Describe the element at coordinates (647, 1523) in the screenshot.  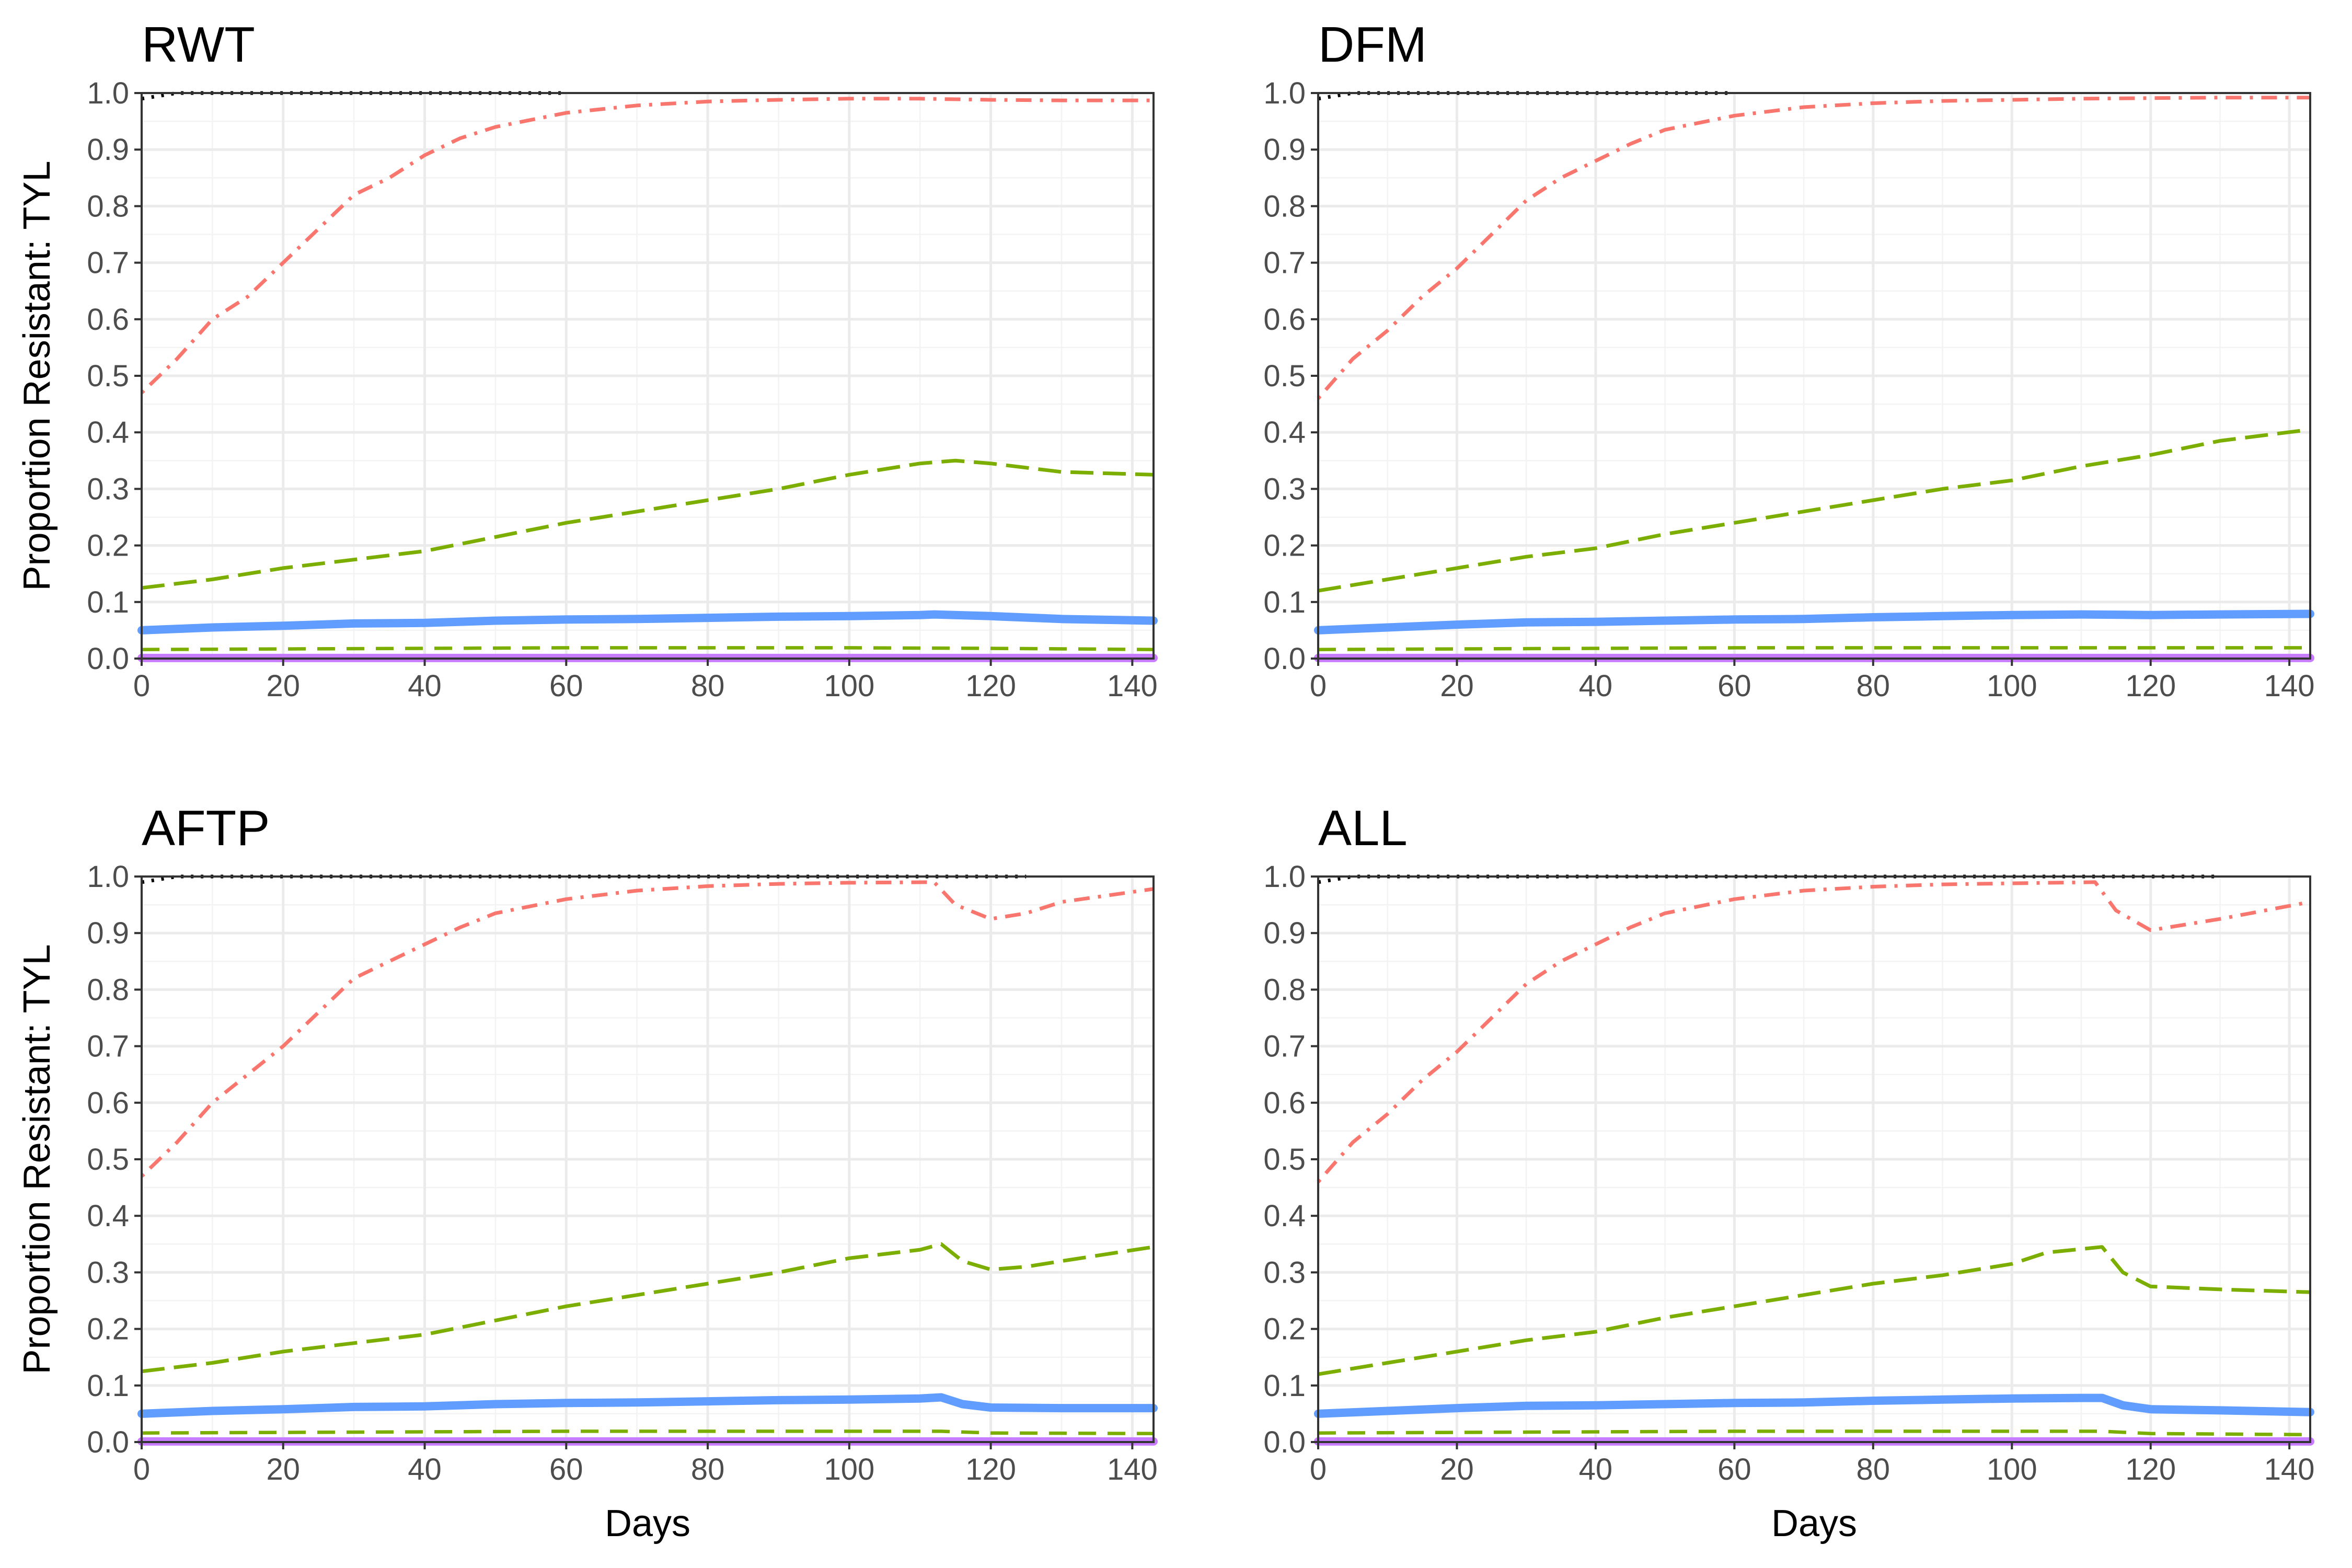
I see `x-axis-title: Days` at that location.